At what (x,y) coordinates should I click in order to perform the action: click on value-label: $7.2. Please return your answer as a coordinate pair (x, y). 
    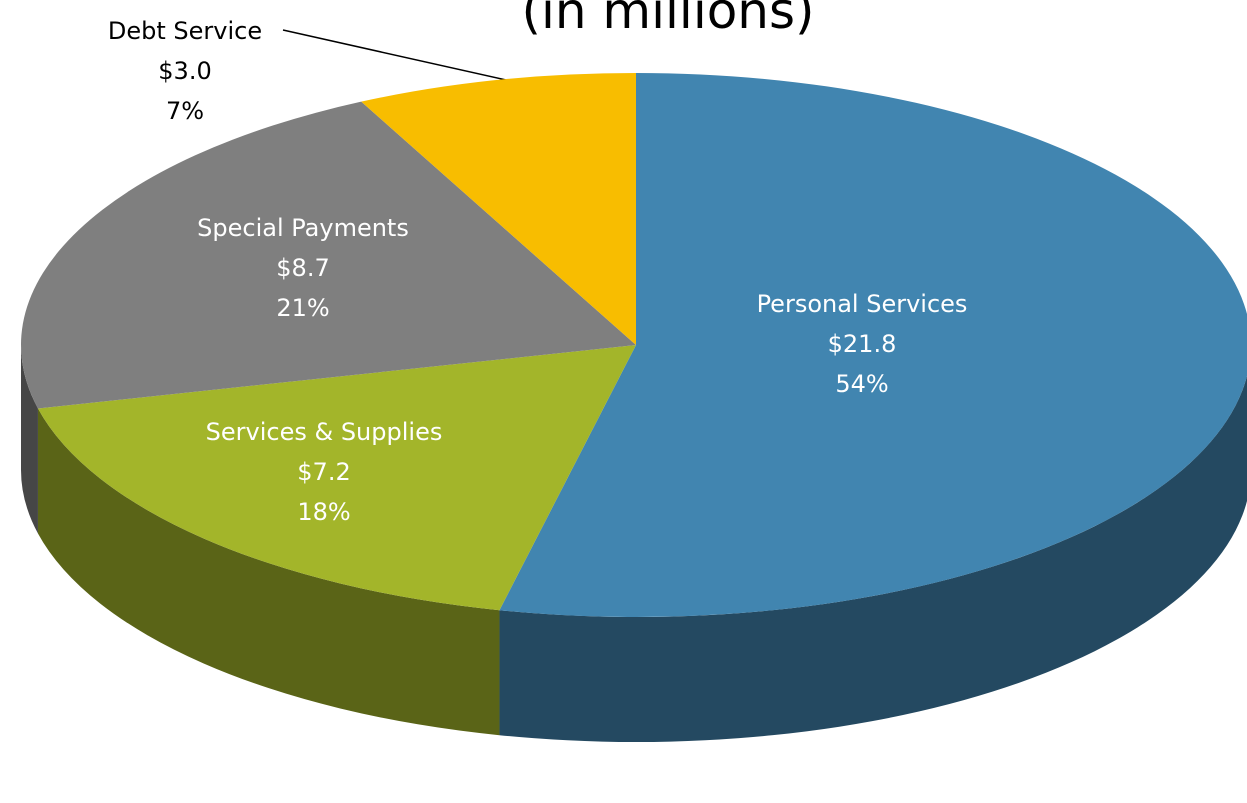
    Looking at the image, I should click on (323, 472).